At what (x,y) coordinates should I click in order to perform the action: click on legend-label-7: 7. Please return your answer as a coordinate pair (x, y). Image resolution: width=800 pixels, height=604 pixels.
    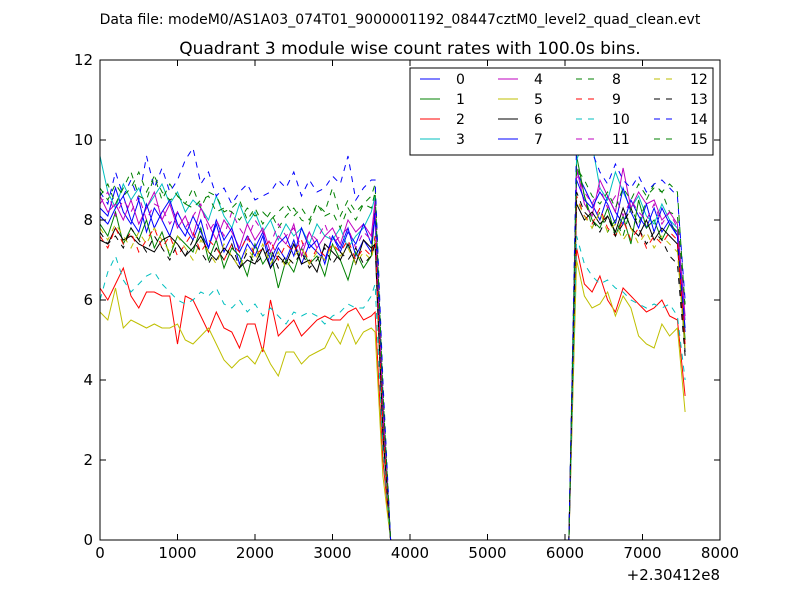
    Looking at the image, I should click on (538, 140).